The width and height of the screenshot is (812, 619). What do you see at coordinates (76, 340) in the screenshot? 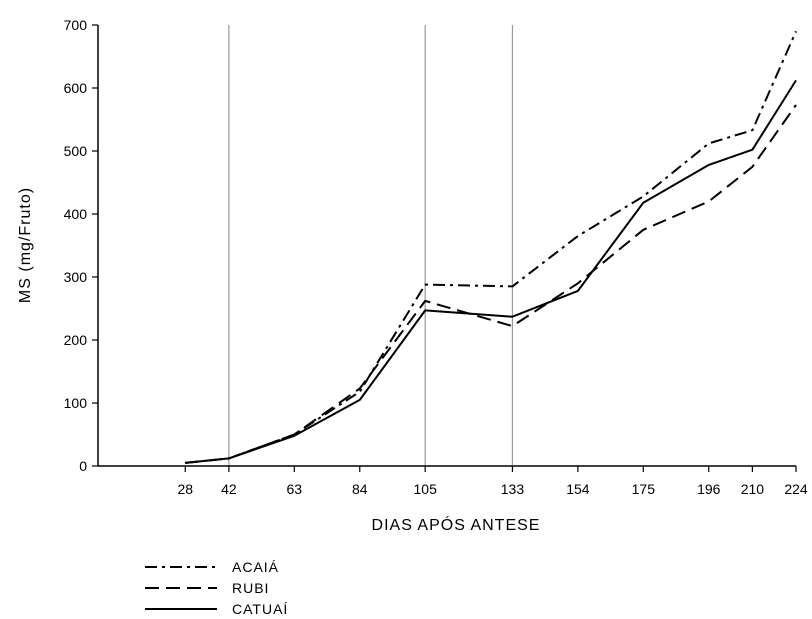
I see `y-tick-label: 200` at bounding box center [76, 340].